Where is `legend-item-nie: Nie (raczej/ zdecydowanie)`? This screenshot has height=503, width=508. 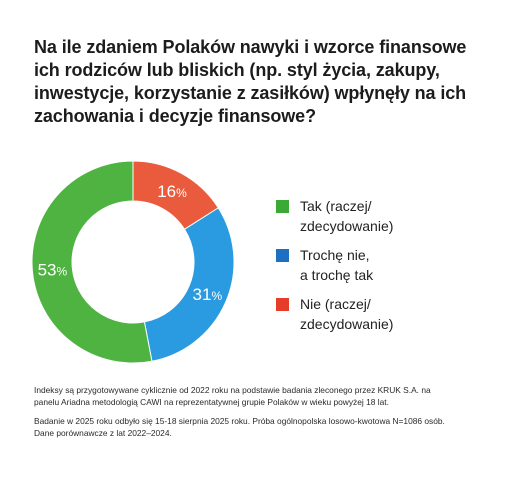
legend-item-nie: Nie (raczej/ zdecydowanie) is located at coordinates (376, 314).